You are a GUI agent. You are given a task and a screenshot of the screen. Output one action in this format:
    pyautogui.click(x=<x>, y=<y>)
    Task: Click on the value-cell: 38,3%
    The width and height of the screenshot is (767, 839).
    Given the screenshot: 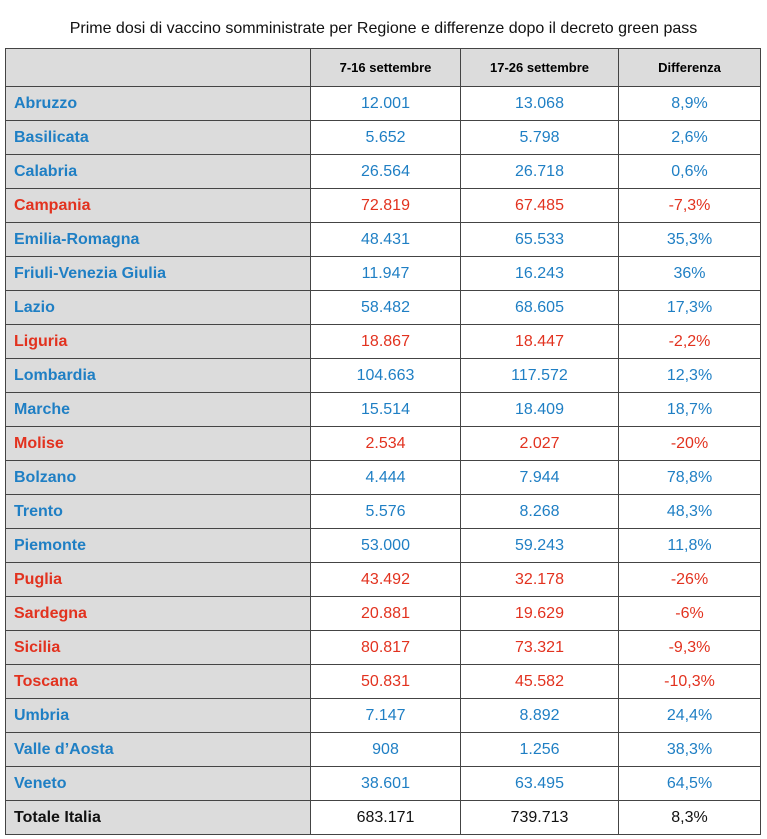 What is the action you would take?
    pyautogui.click(x=689, y=749)
    